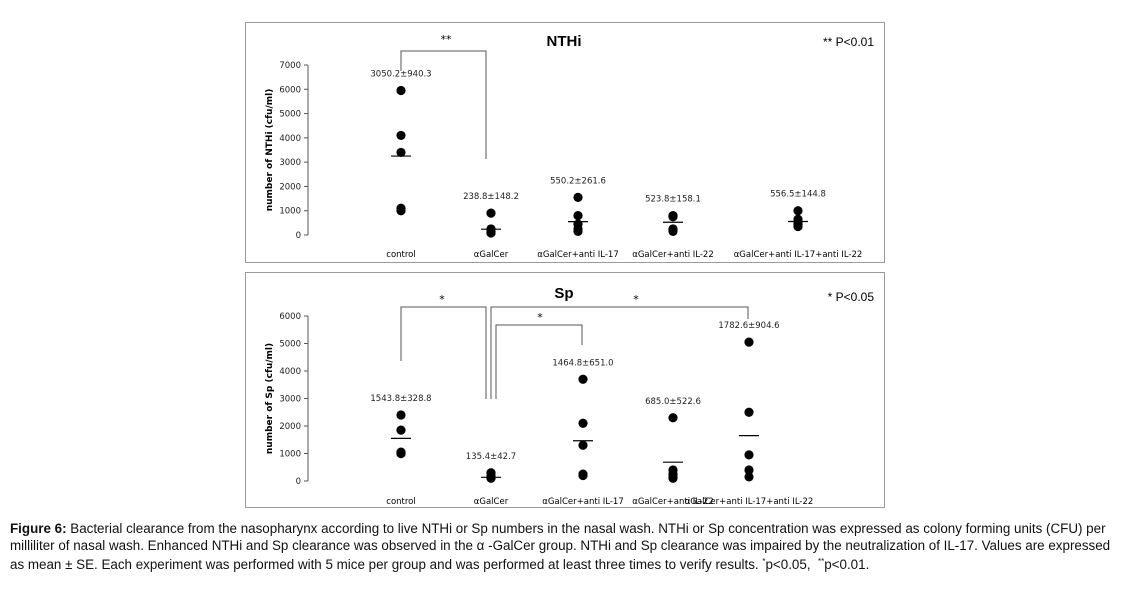 The image size is (1128, 599). Describe the element at coordinates (400, 75) in the screenshot. I see `nthi-mean-label-0: 3050.2±940.3` at that location.